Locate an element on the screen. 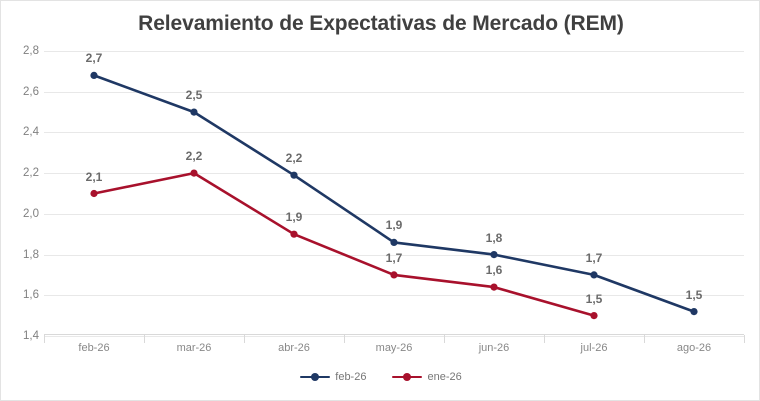 The height and width of the screenshot is (401, 760). y-axis-tick-label: 2,2 is located at coordinates (31, 173).